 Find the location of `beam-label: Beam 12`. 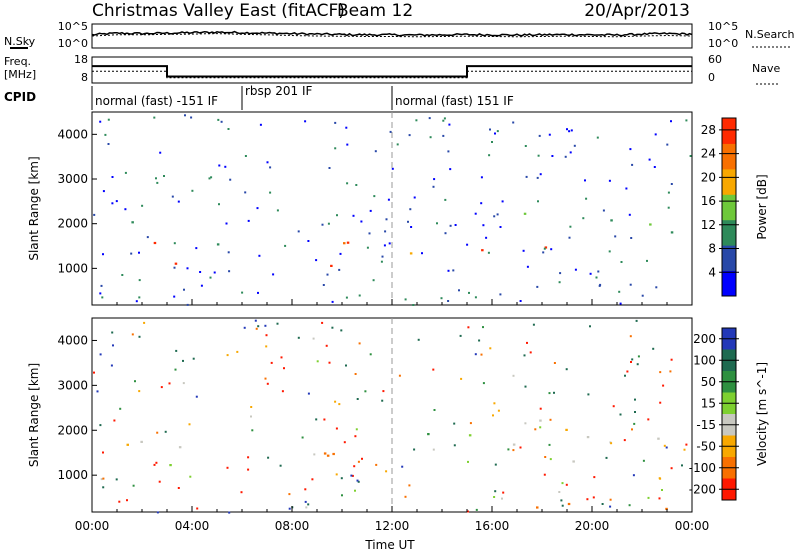

beam-label: Beam 12 is located at coordinates (375, 11).